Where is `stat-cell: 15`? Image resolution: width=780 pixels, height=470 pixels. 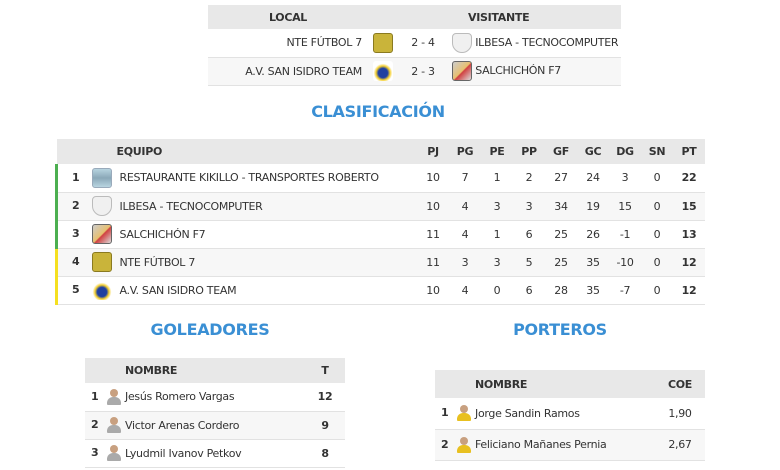
stat-cell: 15 is located at coordinates (625, 206).